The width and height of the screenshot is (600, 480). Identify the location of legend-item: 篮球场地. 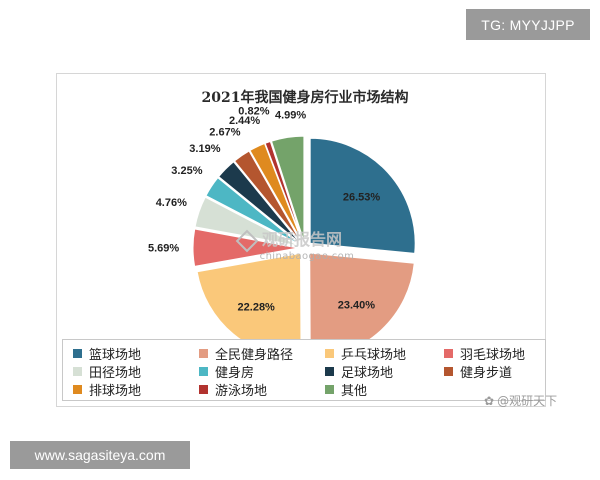
(107, 353).